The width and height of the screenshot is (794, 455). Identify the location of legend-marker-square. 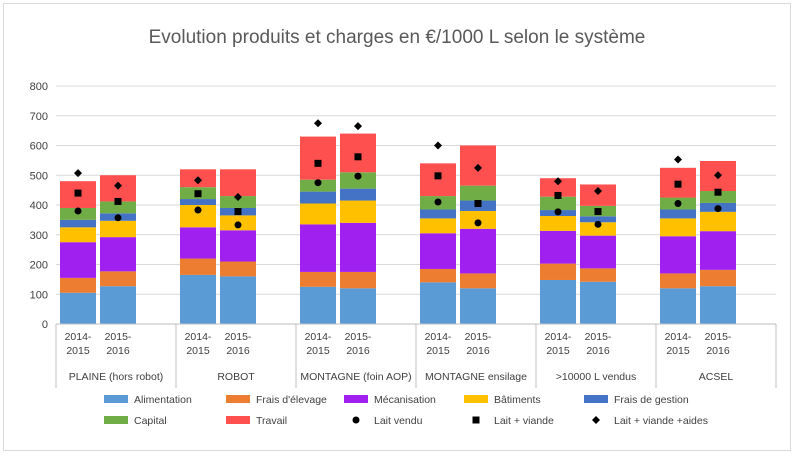
(476, 420).